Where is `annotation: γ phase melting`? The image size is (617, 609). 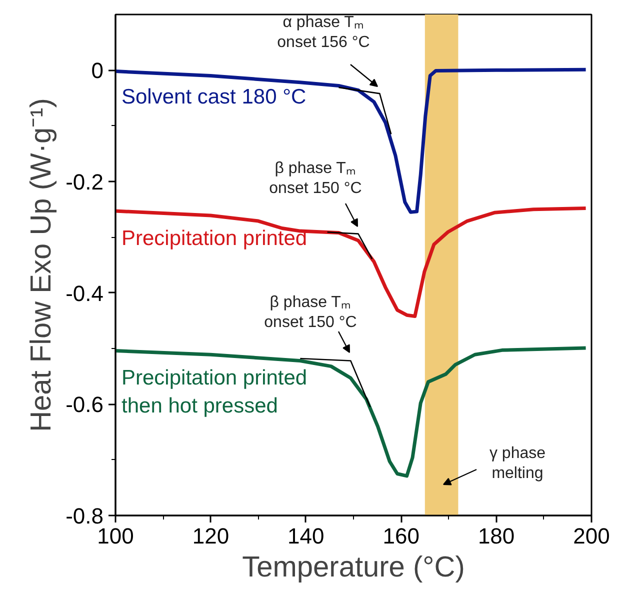 annotation: γ phase melting is located at coordinates (517, 463).